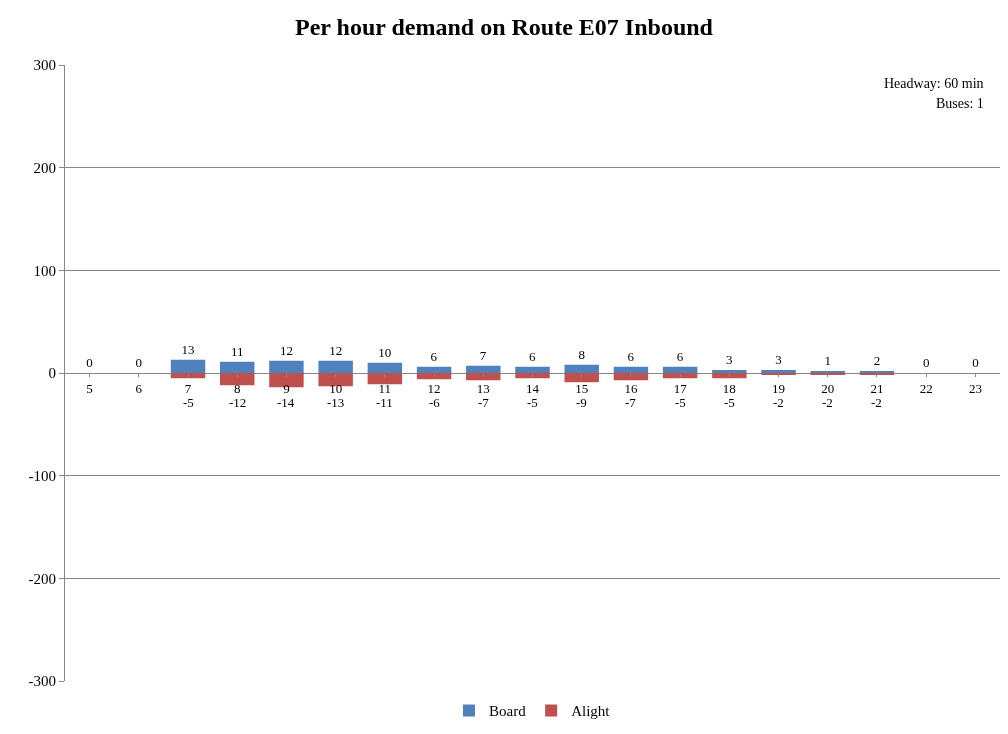  Describe the element at coordinates (680, 388) in the screenshot. I see `x-tick-label: 17` at that location.